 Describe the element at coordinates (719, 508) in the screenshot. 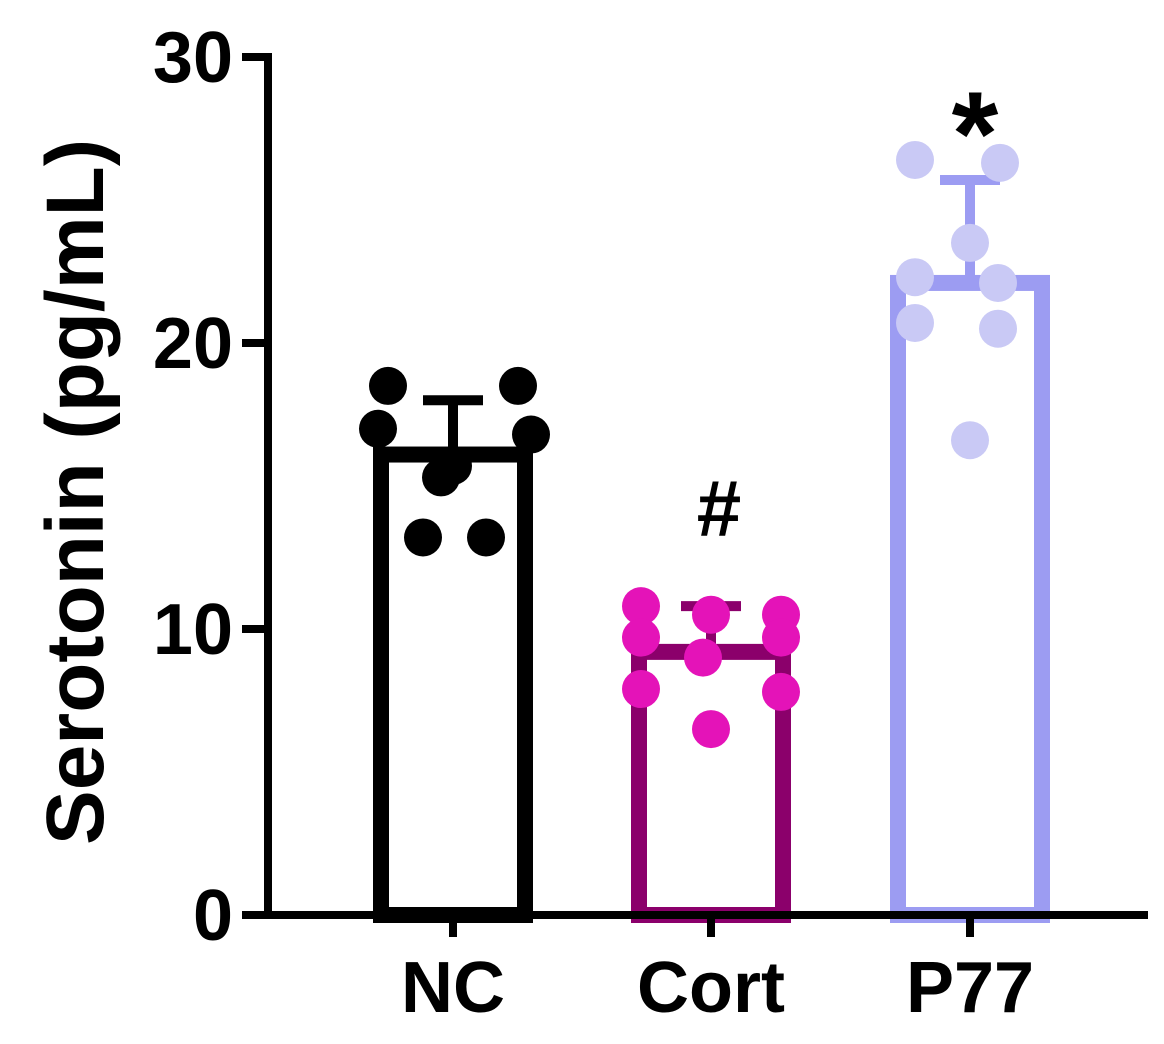

I see `annotation-cort: #` at that location.